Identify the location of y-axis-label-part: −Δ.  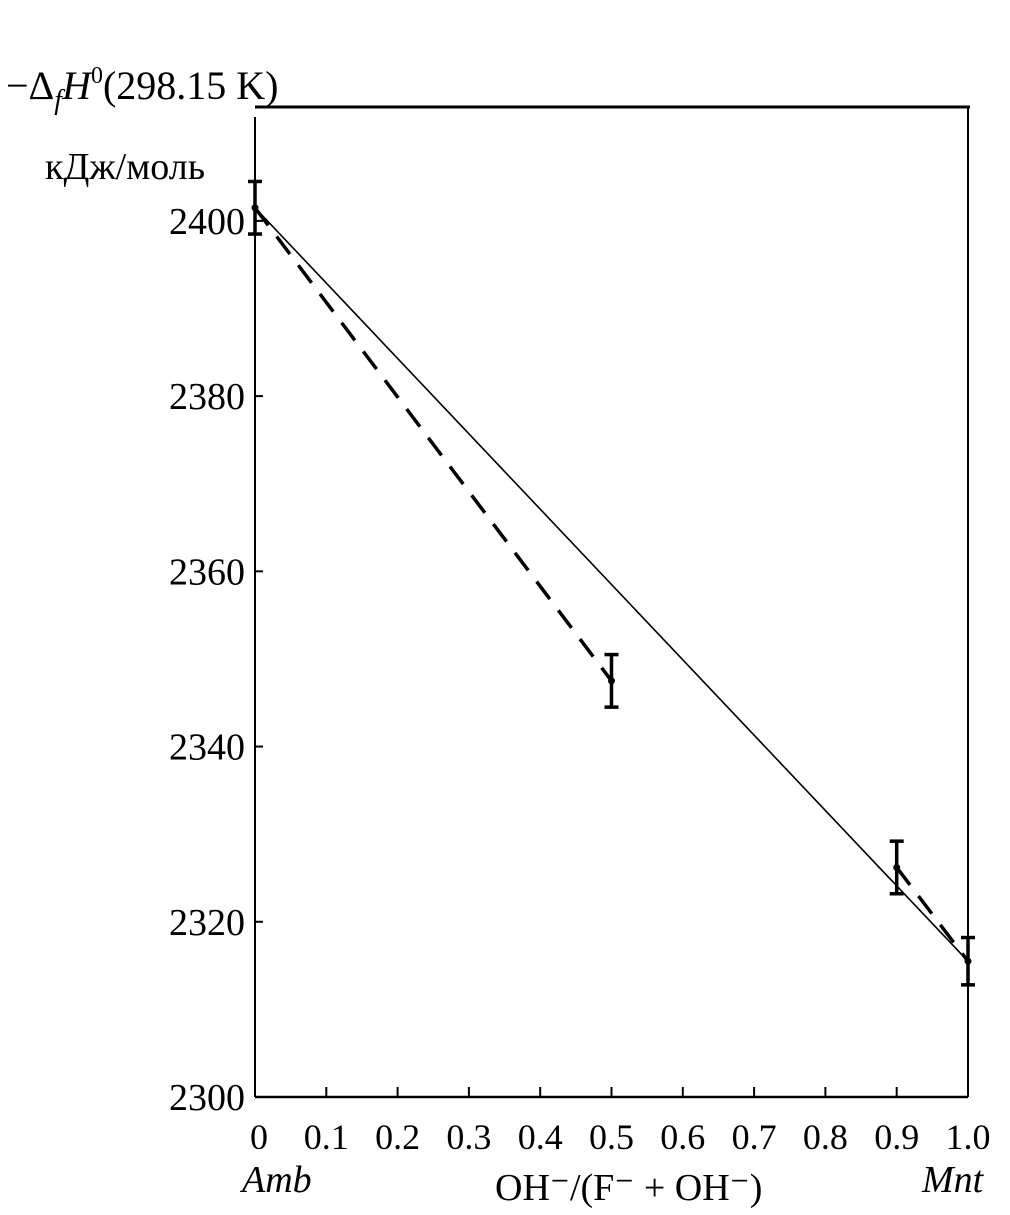
(30, 85).